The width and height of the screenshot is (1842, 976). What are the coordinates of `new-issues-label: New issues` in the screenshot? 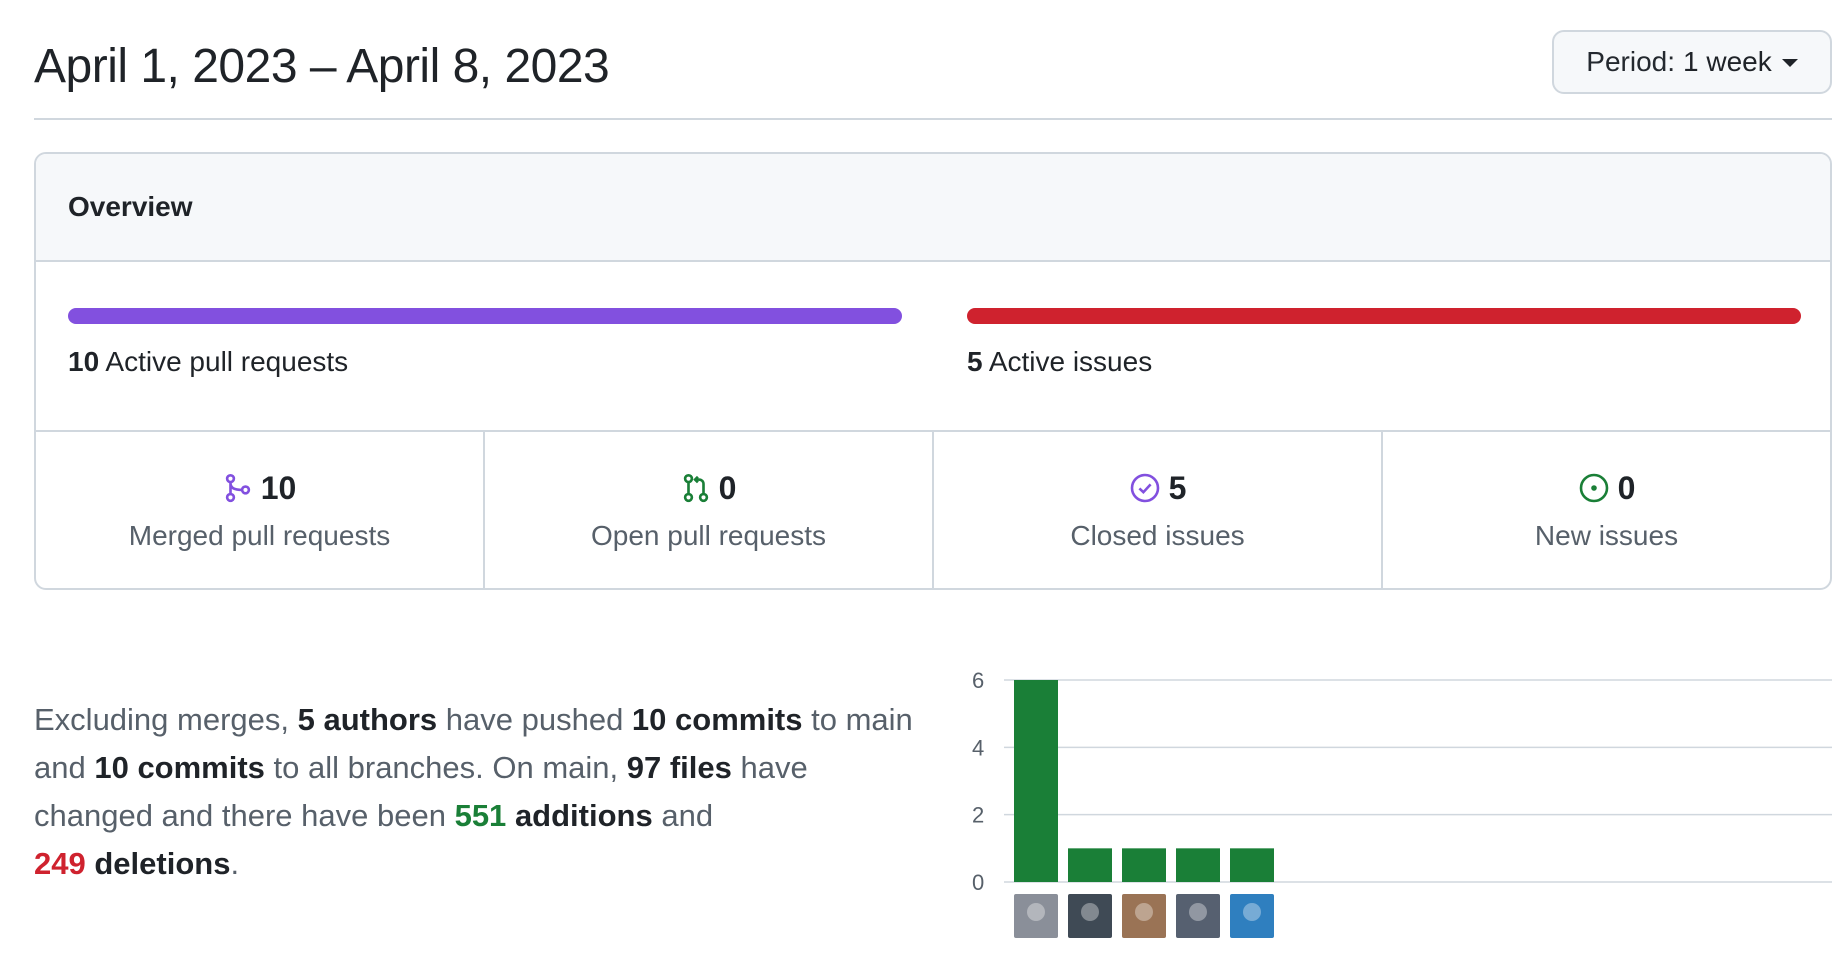 It's located at (1606, 535).